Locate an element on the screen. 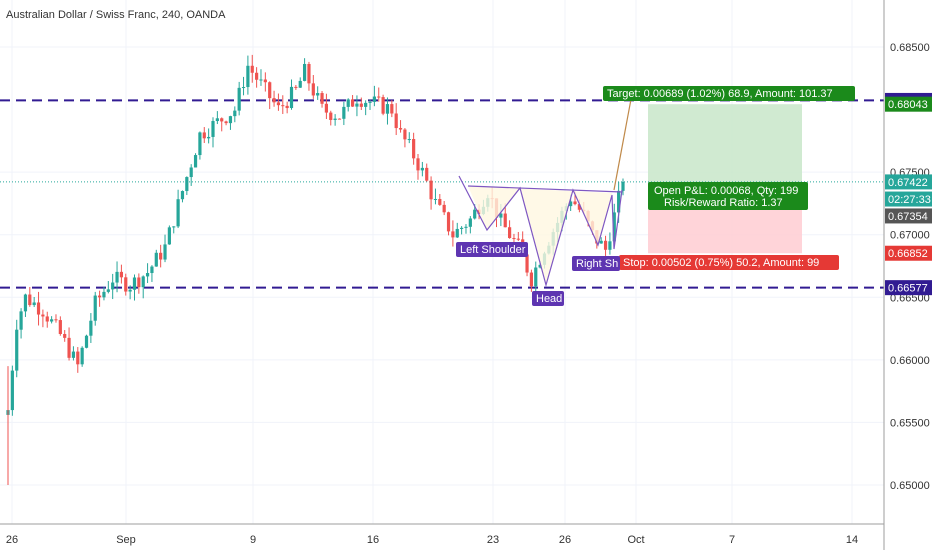 This screenshot has width=932, height=550. right-shoulder-label: Right Sh is located at coordinates (597, 264).